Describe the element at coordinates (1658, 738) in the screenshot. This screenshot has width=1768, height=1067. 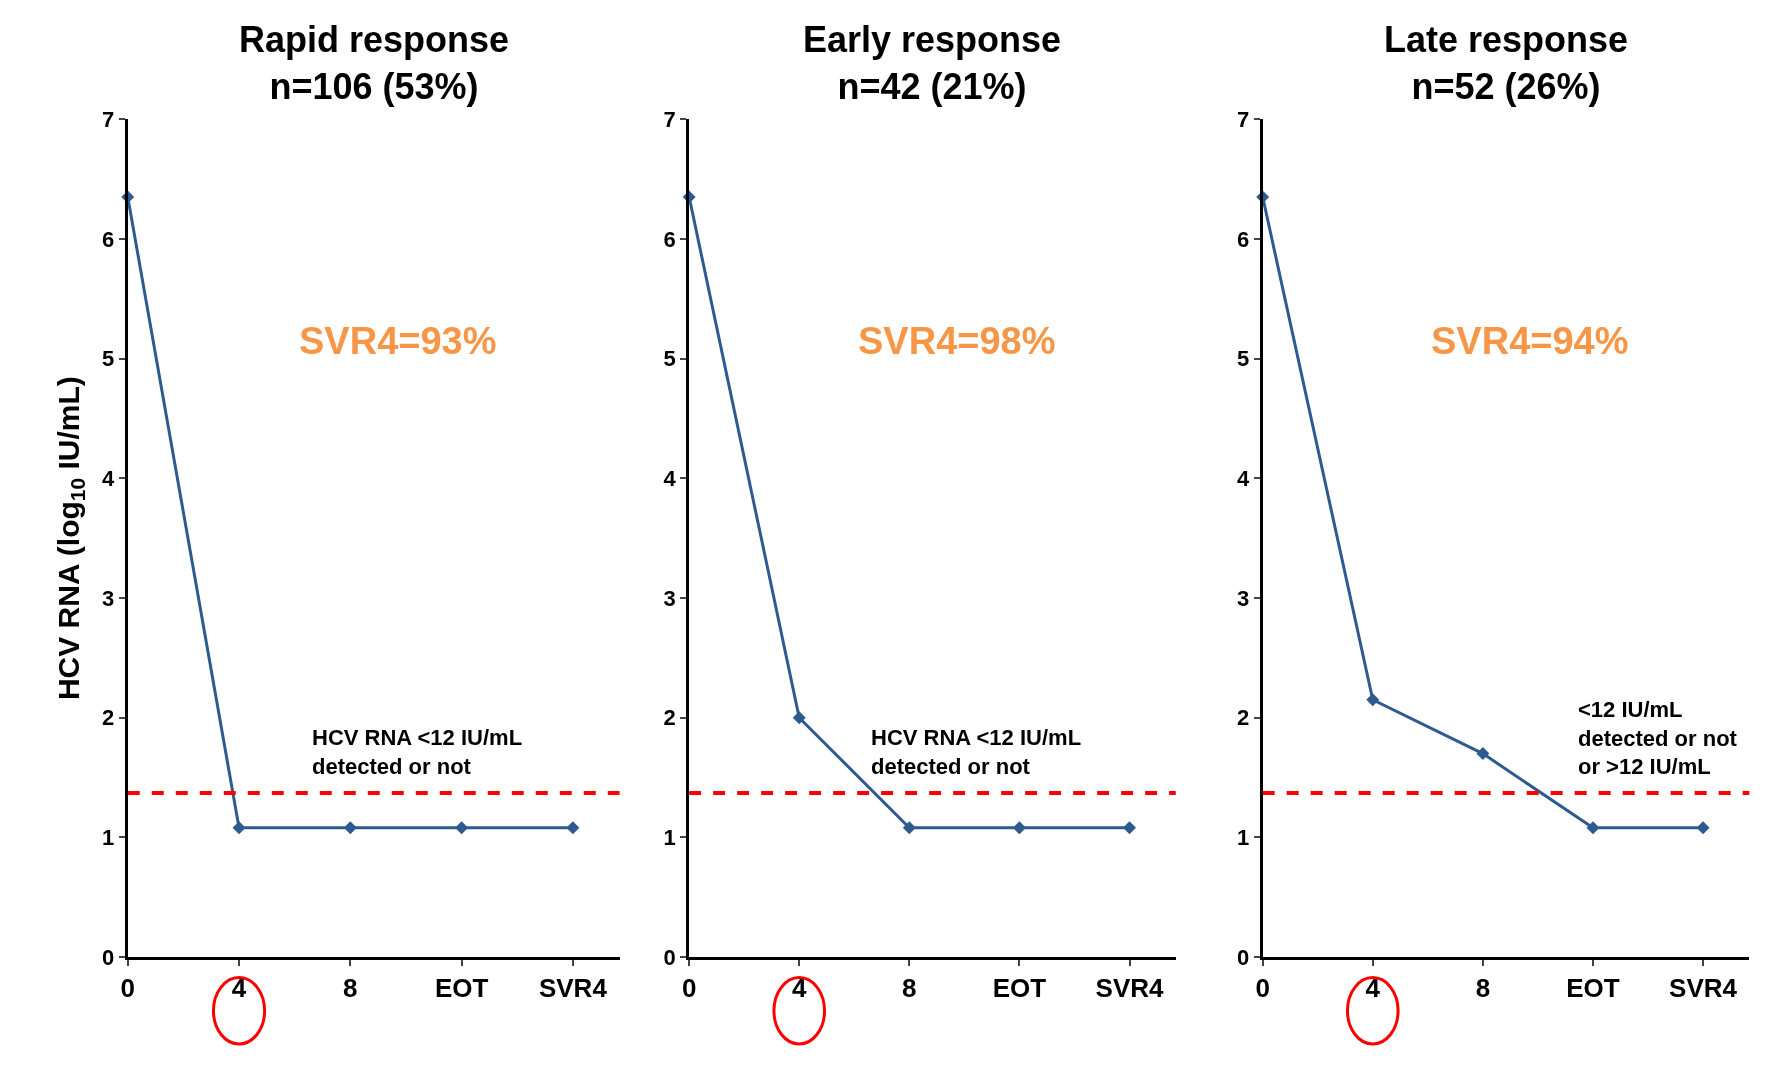
I see `ref-line-label: <12 IU/mL detected or not or >12 IU/mL` at that location.